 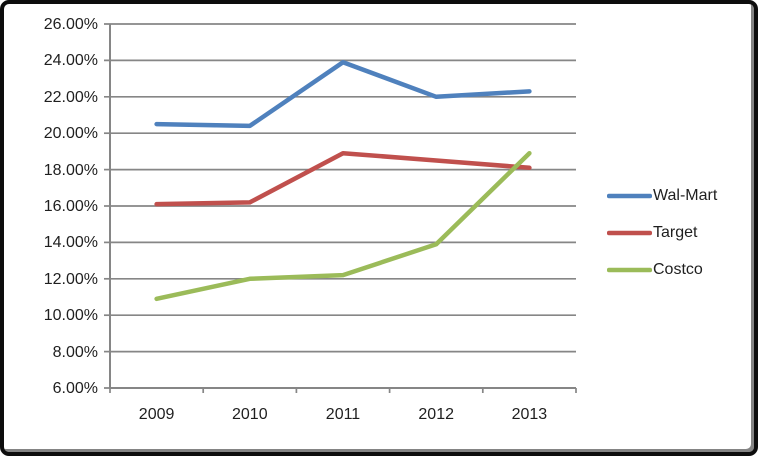 I want to click on legend-line-swatch-walmart, so click(x=629, y=196).